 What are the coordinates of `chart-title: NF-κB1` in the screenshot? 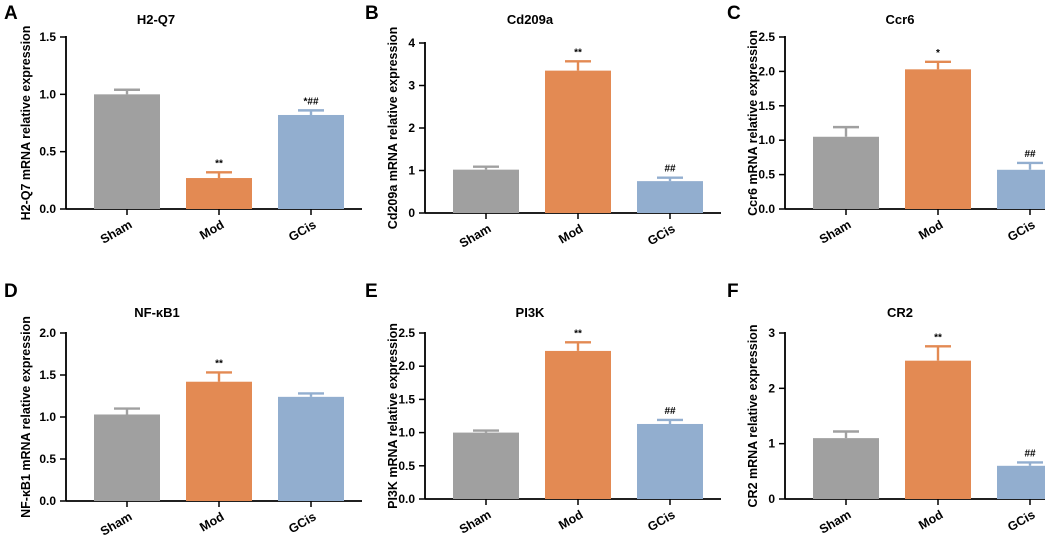 It's located at (157, 312).